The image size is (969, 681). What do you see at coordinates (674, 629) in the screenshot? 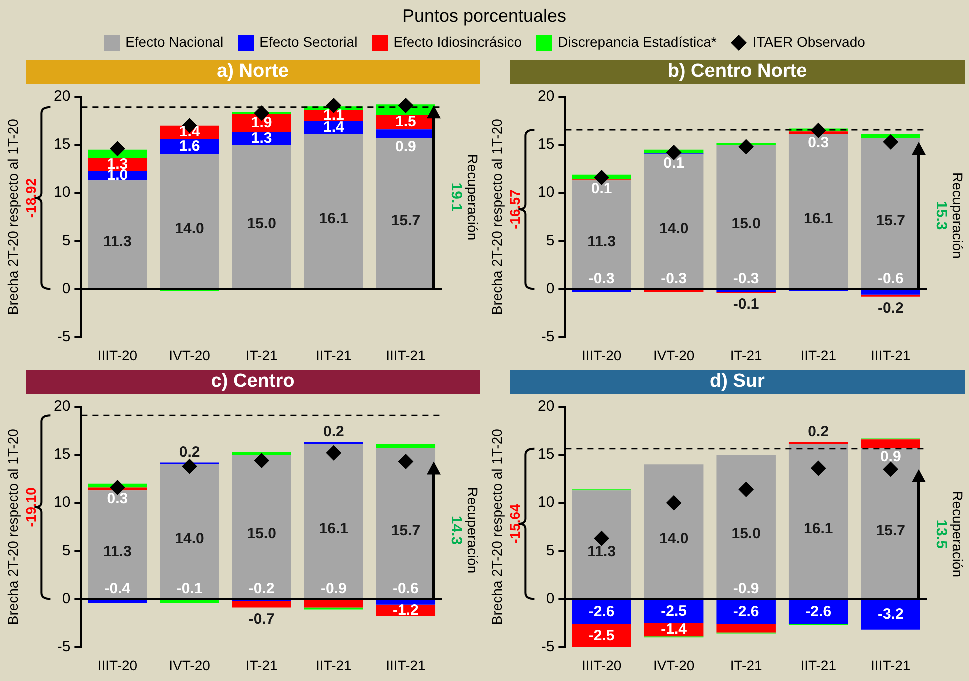
I see `data-label: -1.4` at bounding box center [674, 629].